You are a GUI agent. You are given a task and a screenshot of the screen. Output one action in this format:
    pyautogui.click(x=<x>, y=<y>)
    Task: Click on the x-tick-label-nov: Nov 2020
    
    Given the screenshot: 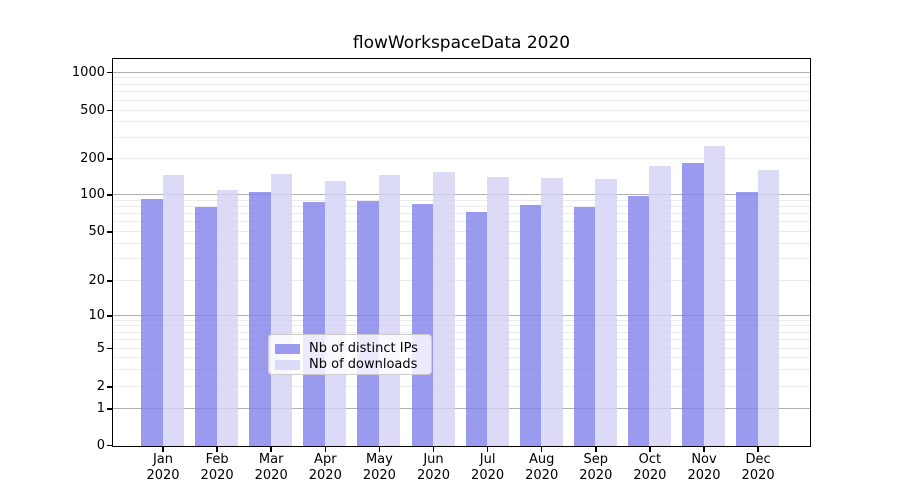 What is the action you would take?
    pyautogui.click(x=704, y=467)
    